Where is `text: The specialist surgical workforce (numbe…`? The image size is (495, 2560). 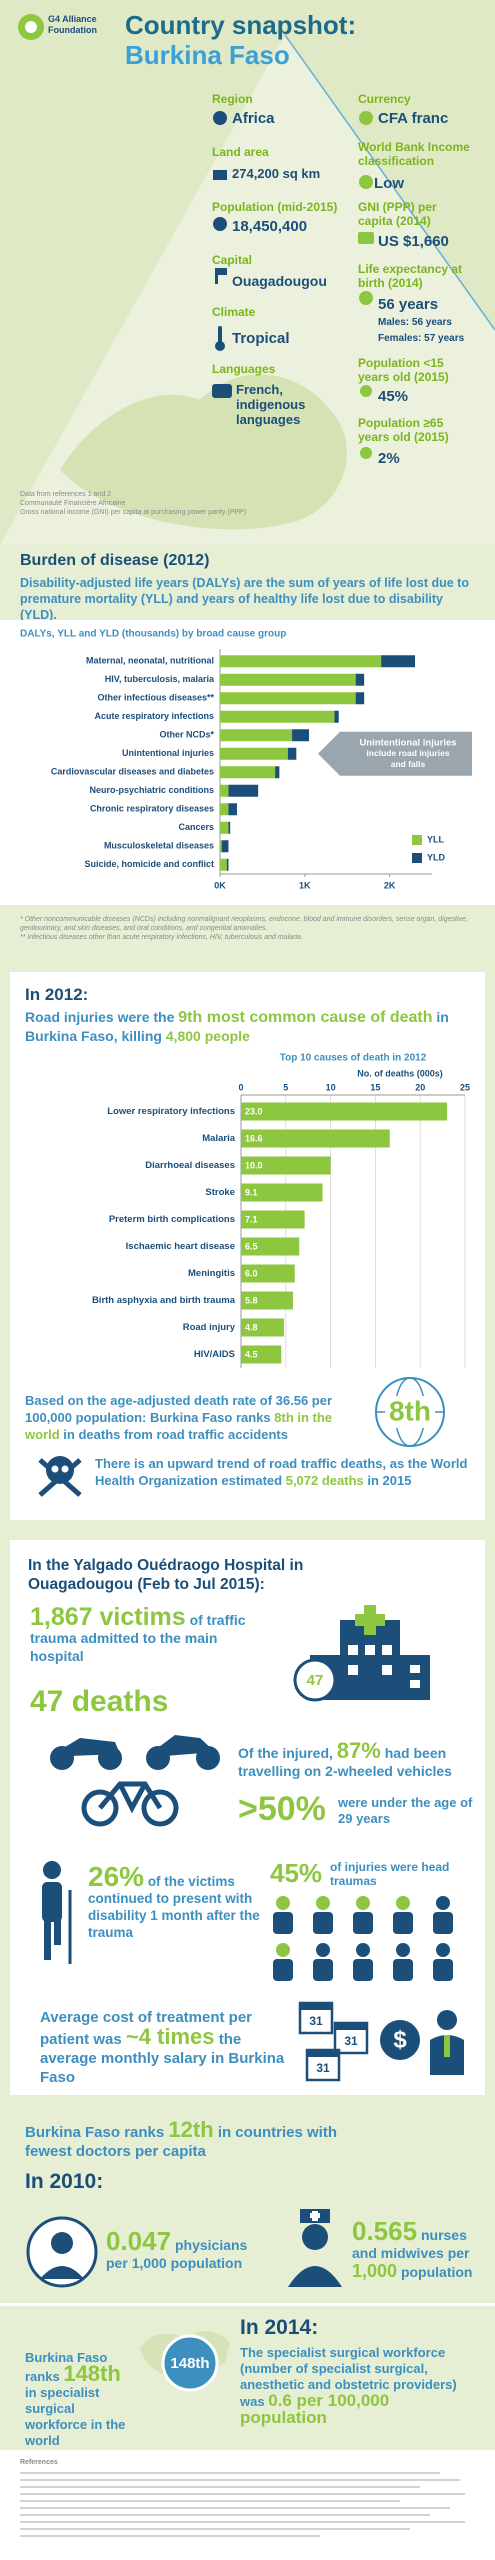 text: The specialist surgical workforce (numbe… is located at coordinates (348, 2377).